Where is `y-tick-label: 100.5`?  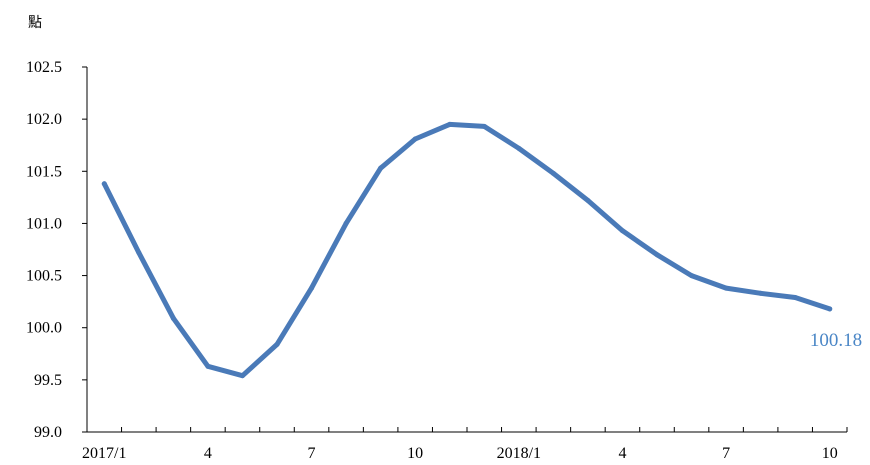
y-tick-label: 100.5 is located at coordinates (44, 276).